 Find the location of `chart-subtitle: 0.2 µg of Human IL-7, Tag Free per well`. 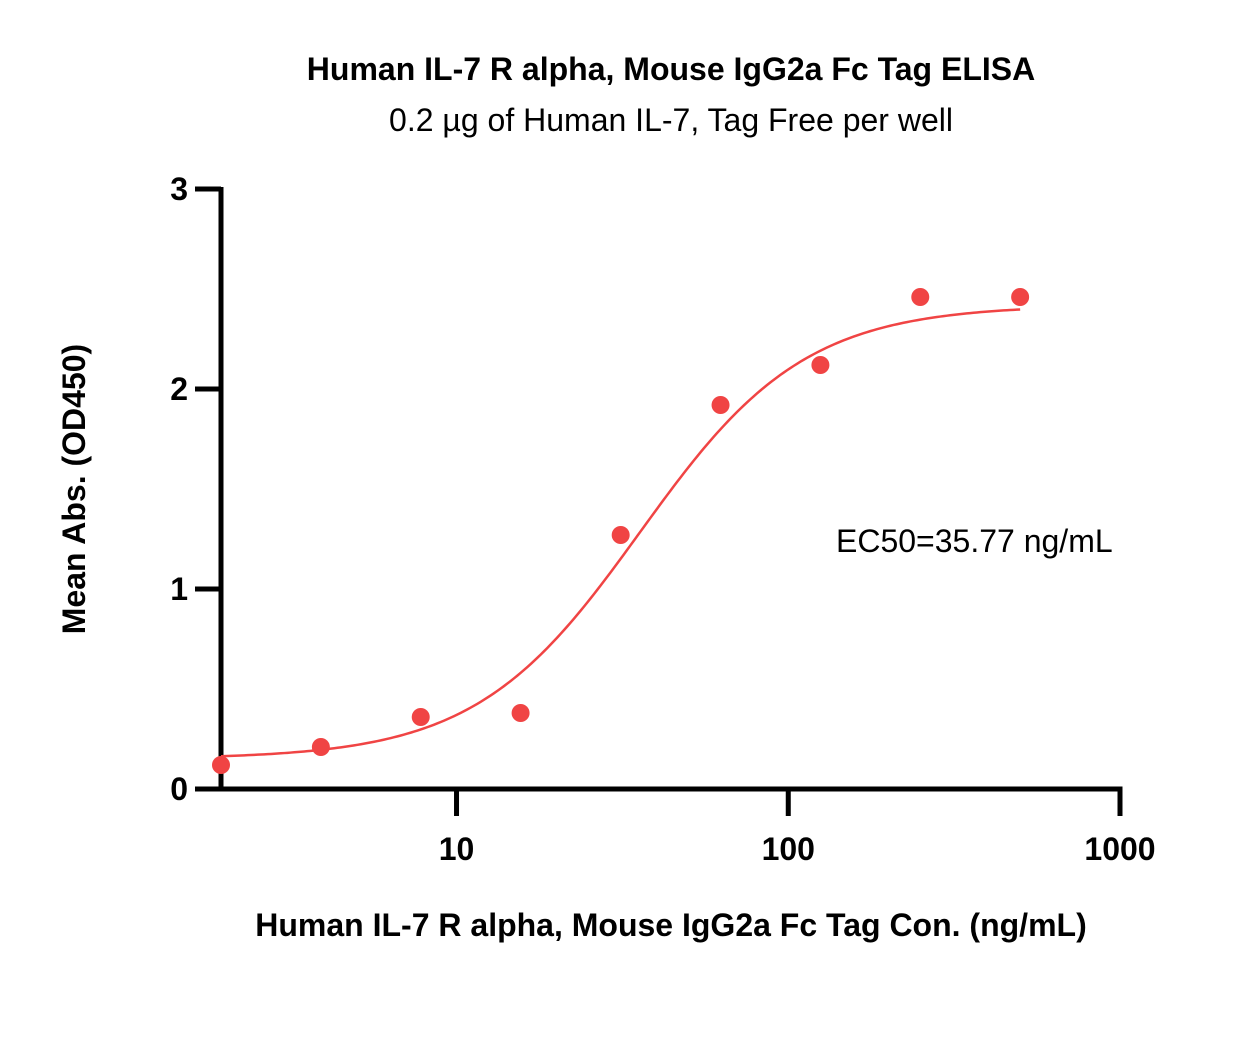

chart-subtitle: 0.2 µg of Human IL-7, Tag Free per well is located at coordinates (671, 120).